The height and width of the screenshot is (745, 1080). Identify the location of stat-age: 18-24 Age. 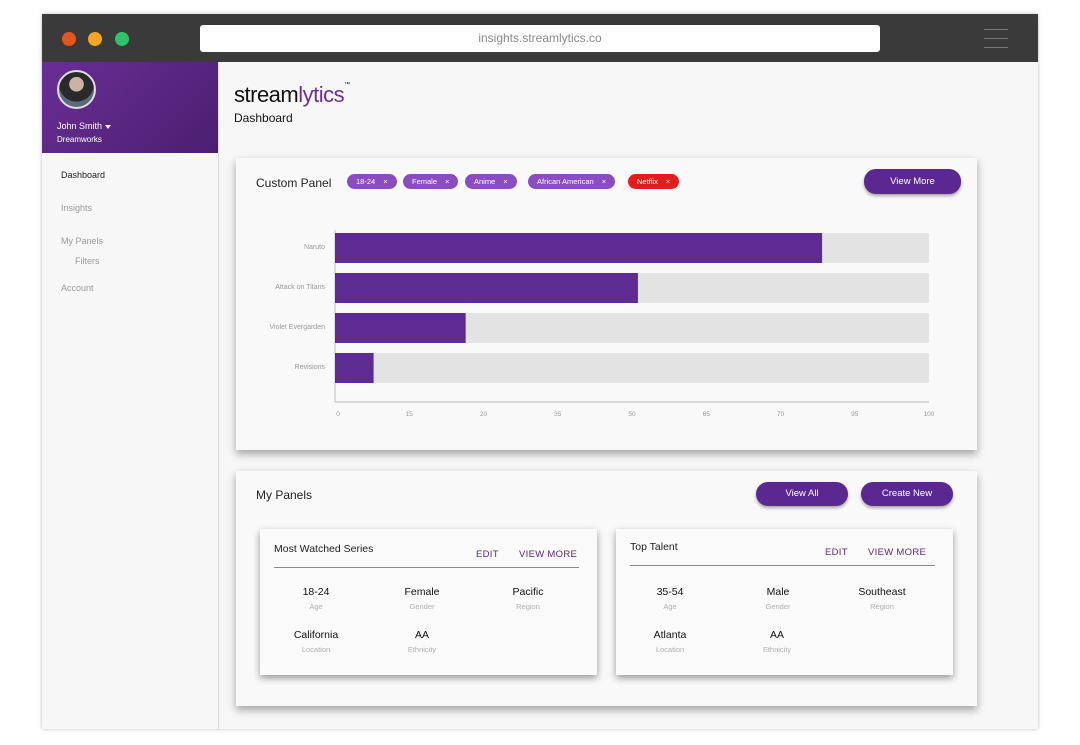
(316, 598).